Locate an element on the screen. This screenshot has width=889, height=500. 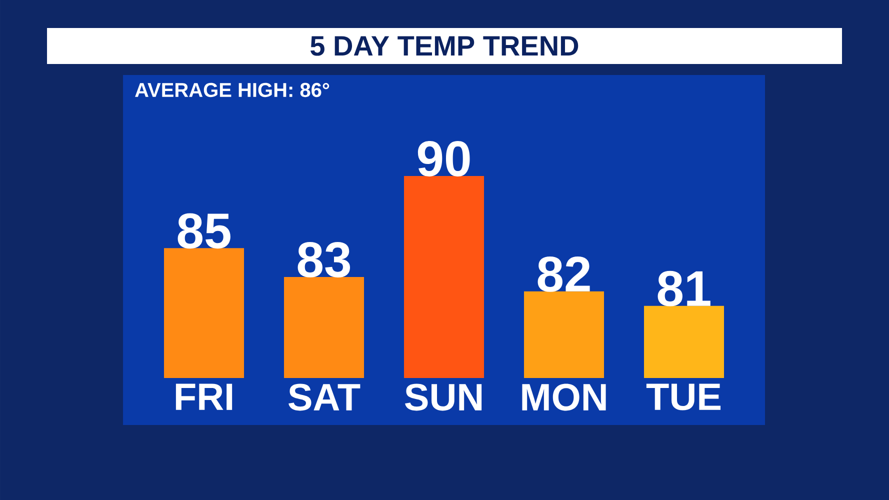
annotation: AVERAGE HIGH: 86° is located at coordinates (232, 90).